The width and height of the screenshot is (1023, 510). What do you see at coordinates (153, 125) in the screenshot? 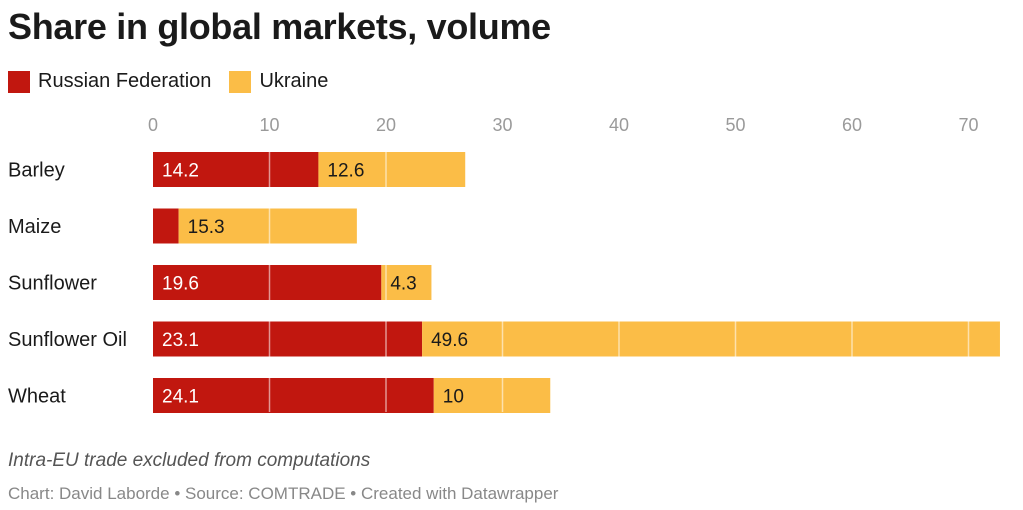
I see `x-tick-label: 0` at bounding box center [153, 125].